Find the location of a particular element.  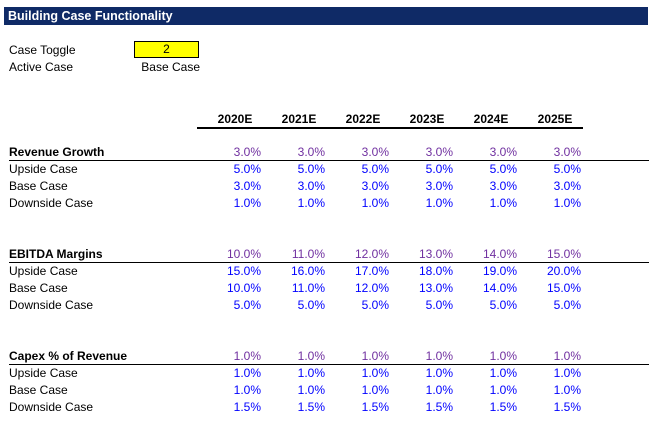

case-value-cell: 12.0% is located at coordinates (371, 288).